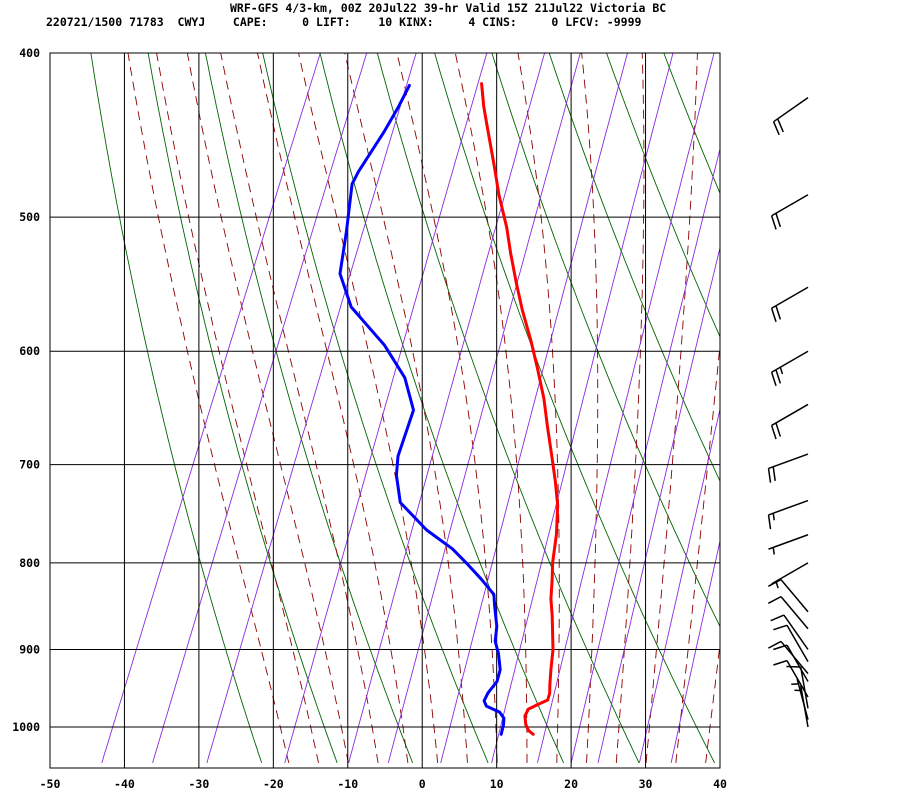 This screenshot has width=900, height=800. Describe the element at coordinates (422, 784) in the screenshot. I see `x-tick-label: 0` at that location.